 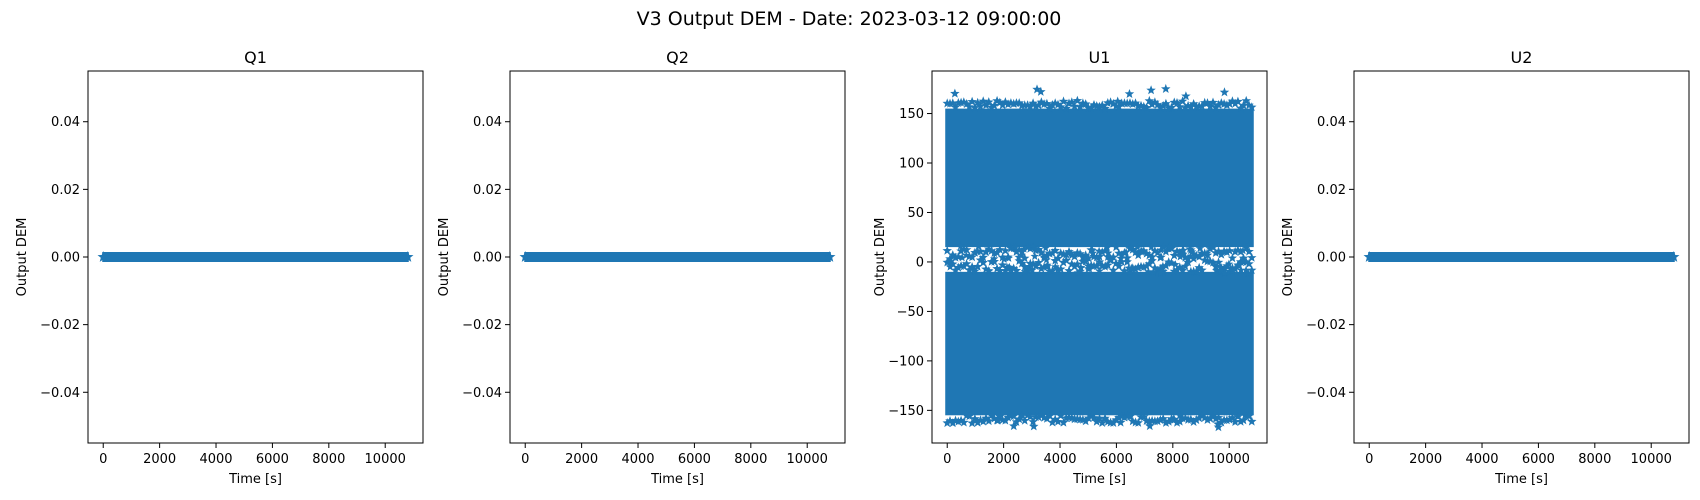 I want to click on x-tick-label: 0, so click(x=525, y=459).